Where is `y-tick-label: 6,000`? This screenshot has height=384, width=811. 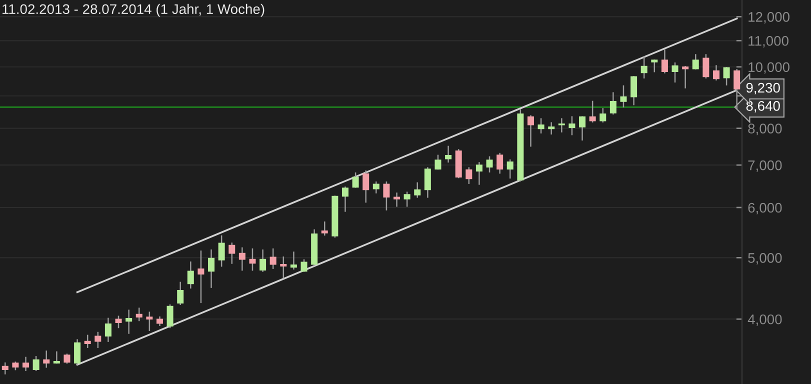 y-tick-label: 6,000 is located at coordinates (765, 208).